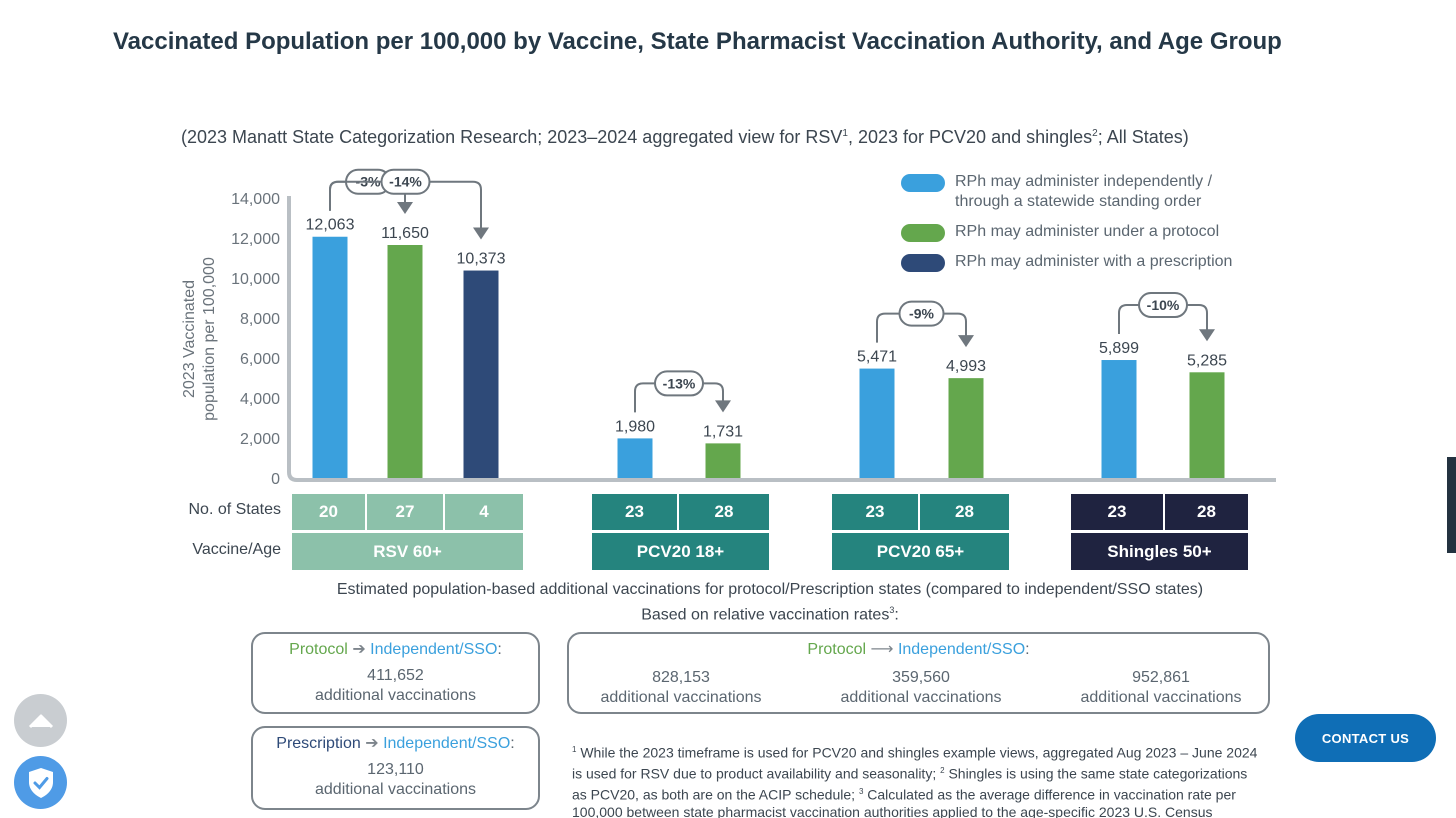 This screenshot has width=1456, height=818. I want to click on y-tick-label: 12,000, so click(255, 239).